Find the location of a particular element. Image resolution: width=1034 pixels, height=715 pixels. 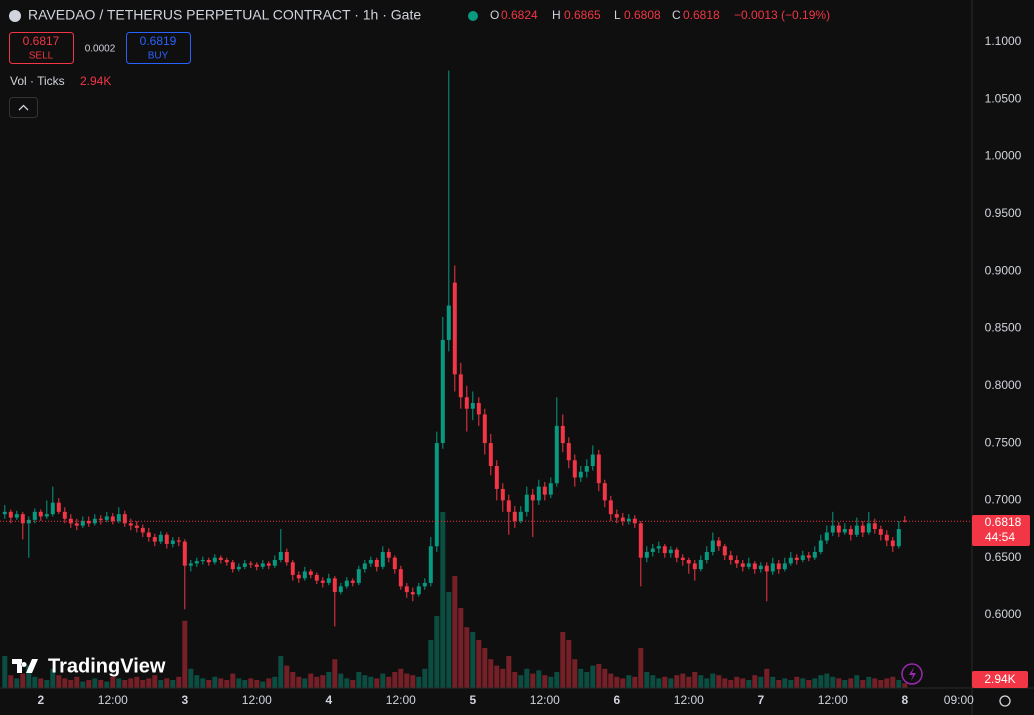

last-volume-box is located at coordinates (1000, 679).